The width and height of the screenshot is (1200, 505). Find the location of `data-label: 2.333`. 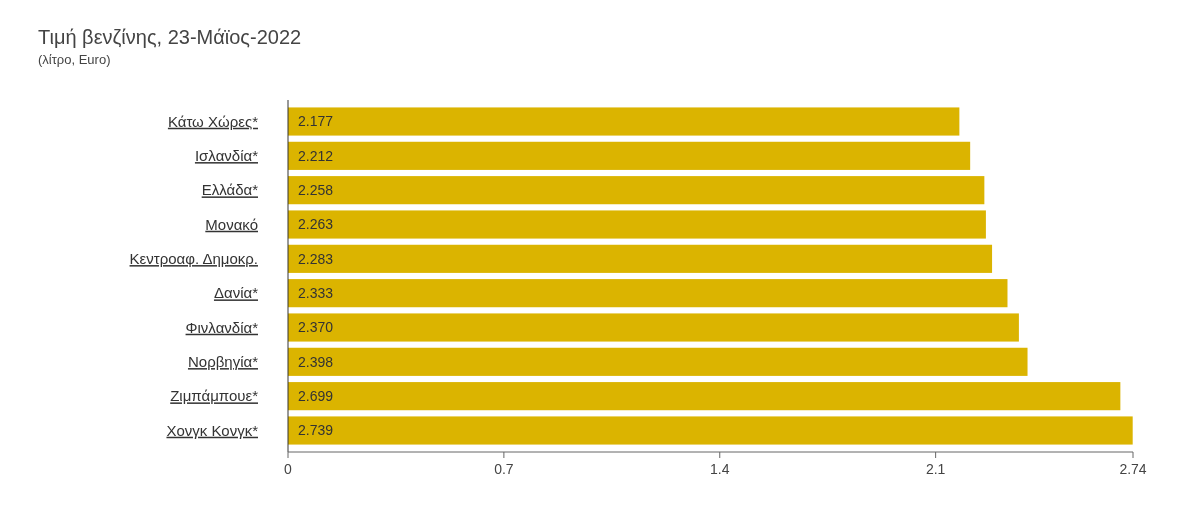

data-label: 2.333 is located at coordinates (316, 293).